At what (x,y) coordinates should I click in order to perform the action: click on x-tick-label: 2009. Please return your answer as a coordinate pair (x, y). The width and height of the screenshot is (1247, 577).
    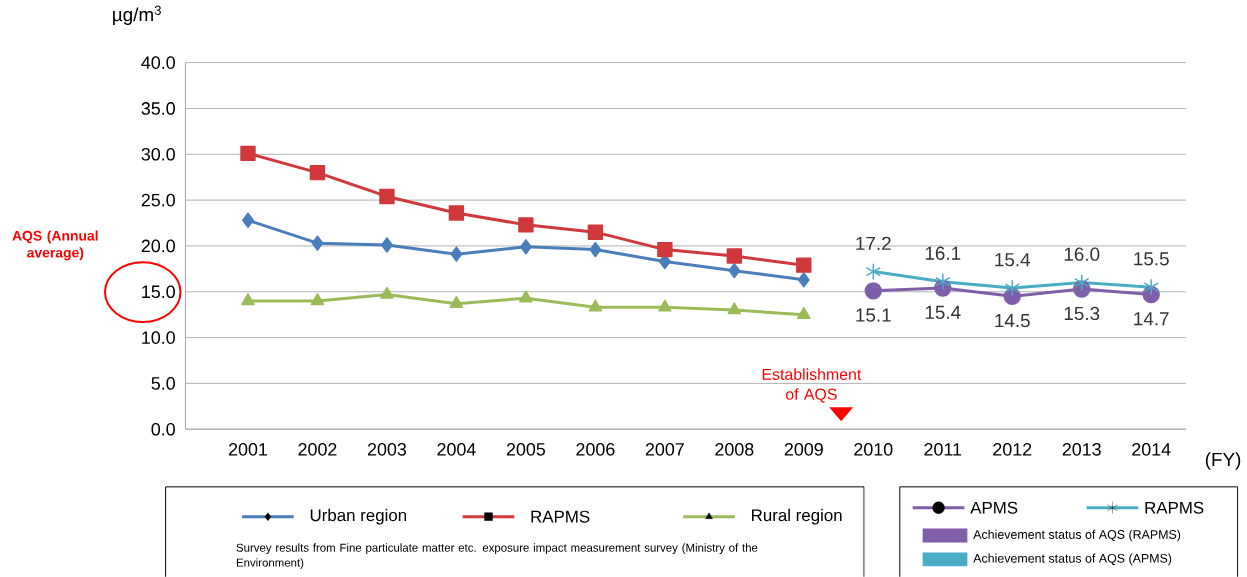
    Looking at the image, I should click on (803, 449).